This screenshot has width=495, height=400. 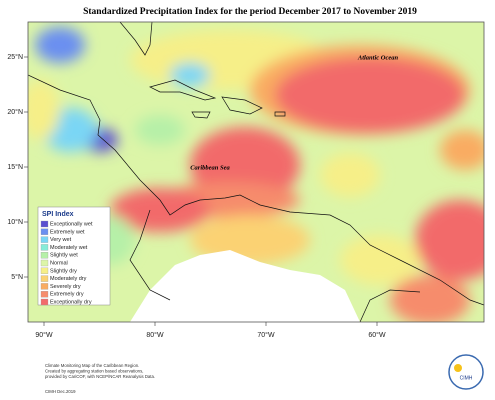 I want to click on legend-label: Very wet, so click(x=61, y=240).